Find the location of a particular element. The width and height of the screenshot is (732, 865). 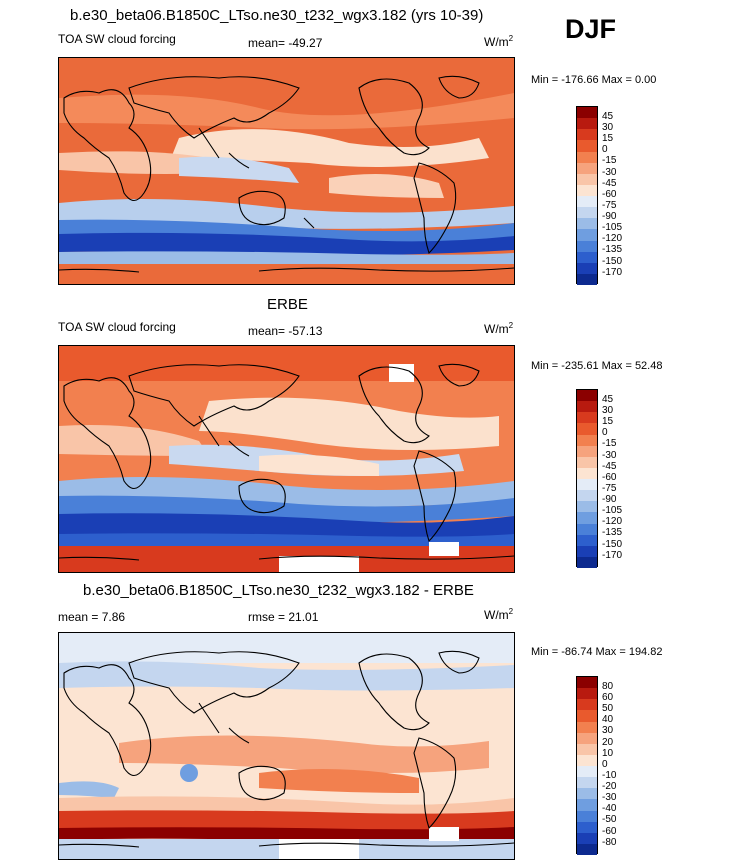

panel2-cbar-label: -120 is located at coordinates (612, 521).